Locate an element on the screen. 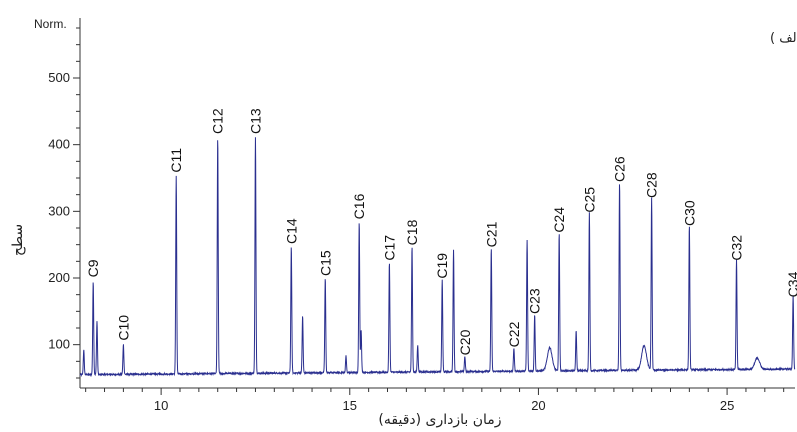 This screenshot has width=797, height=432. y-axis-title: سطح is located at coordinates (18, 240).